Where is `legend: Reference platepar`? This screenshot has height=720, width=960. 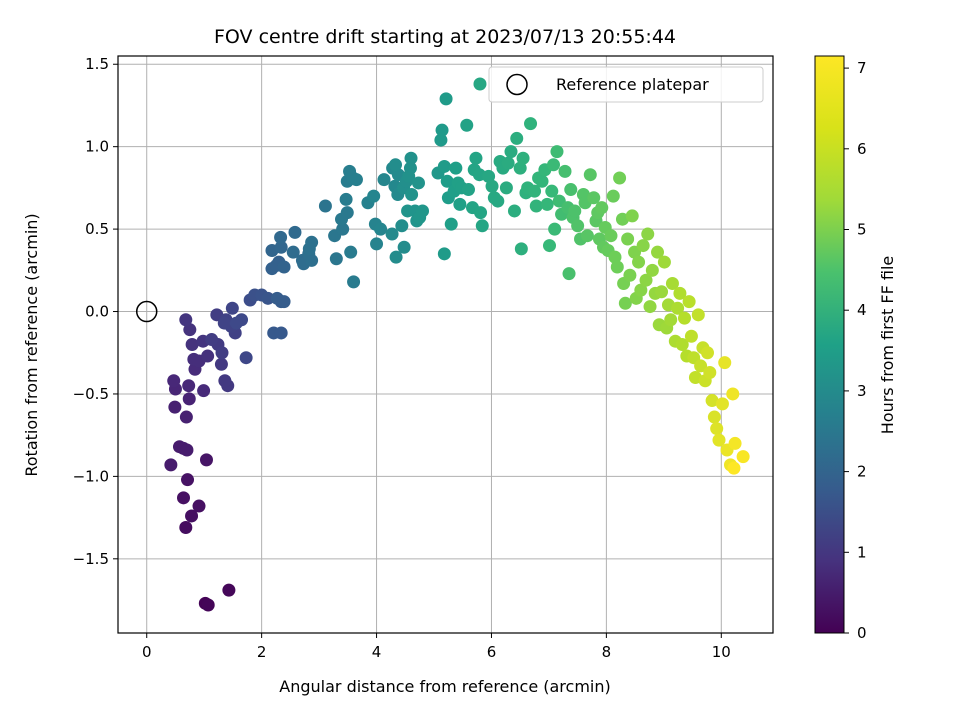
legend: Reference platepar is located at coordinates (626, 84).